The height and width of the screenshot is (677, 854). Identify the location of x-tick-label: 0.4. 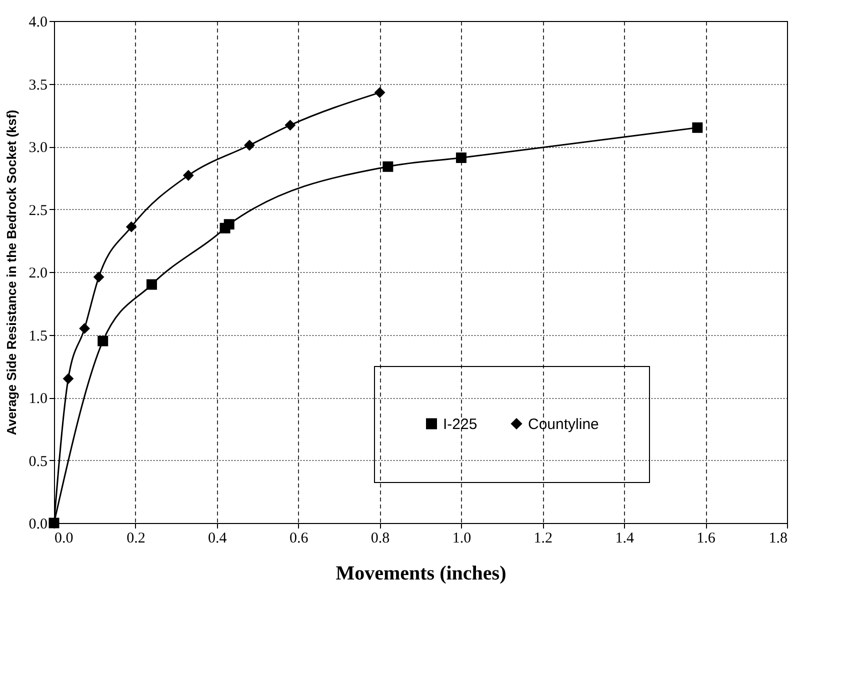
(218, 538).